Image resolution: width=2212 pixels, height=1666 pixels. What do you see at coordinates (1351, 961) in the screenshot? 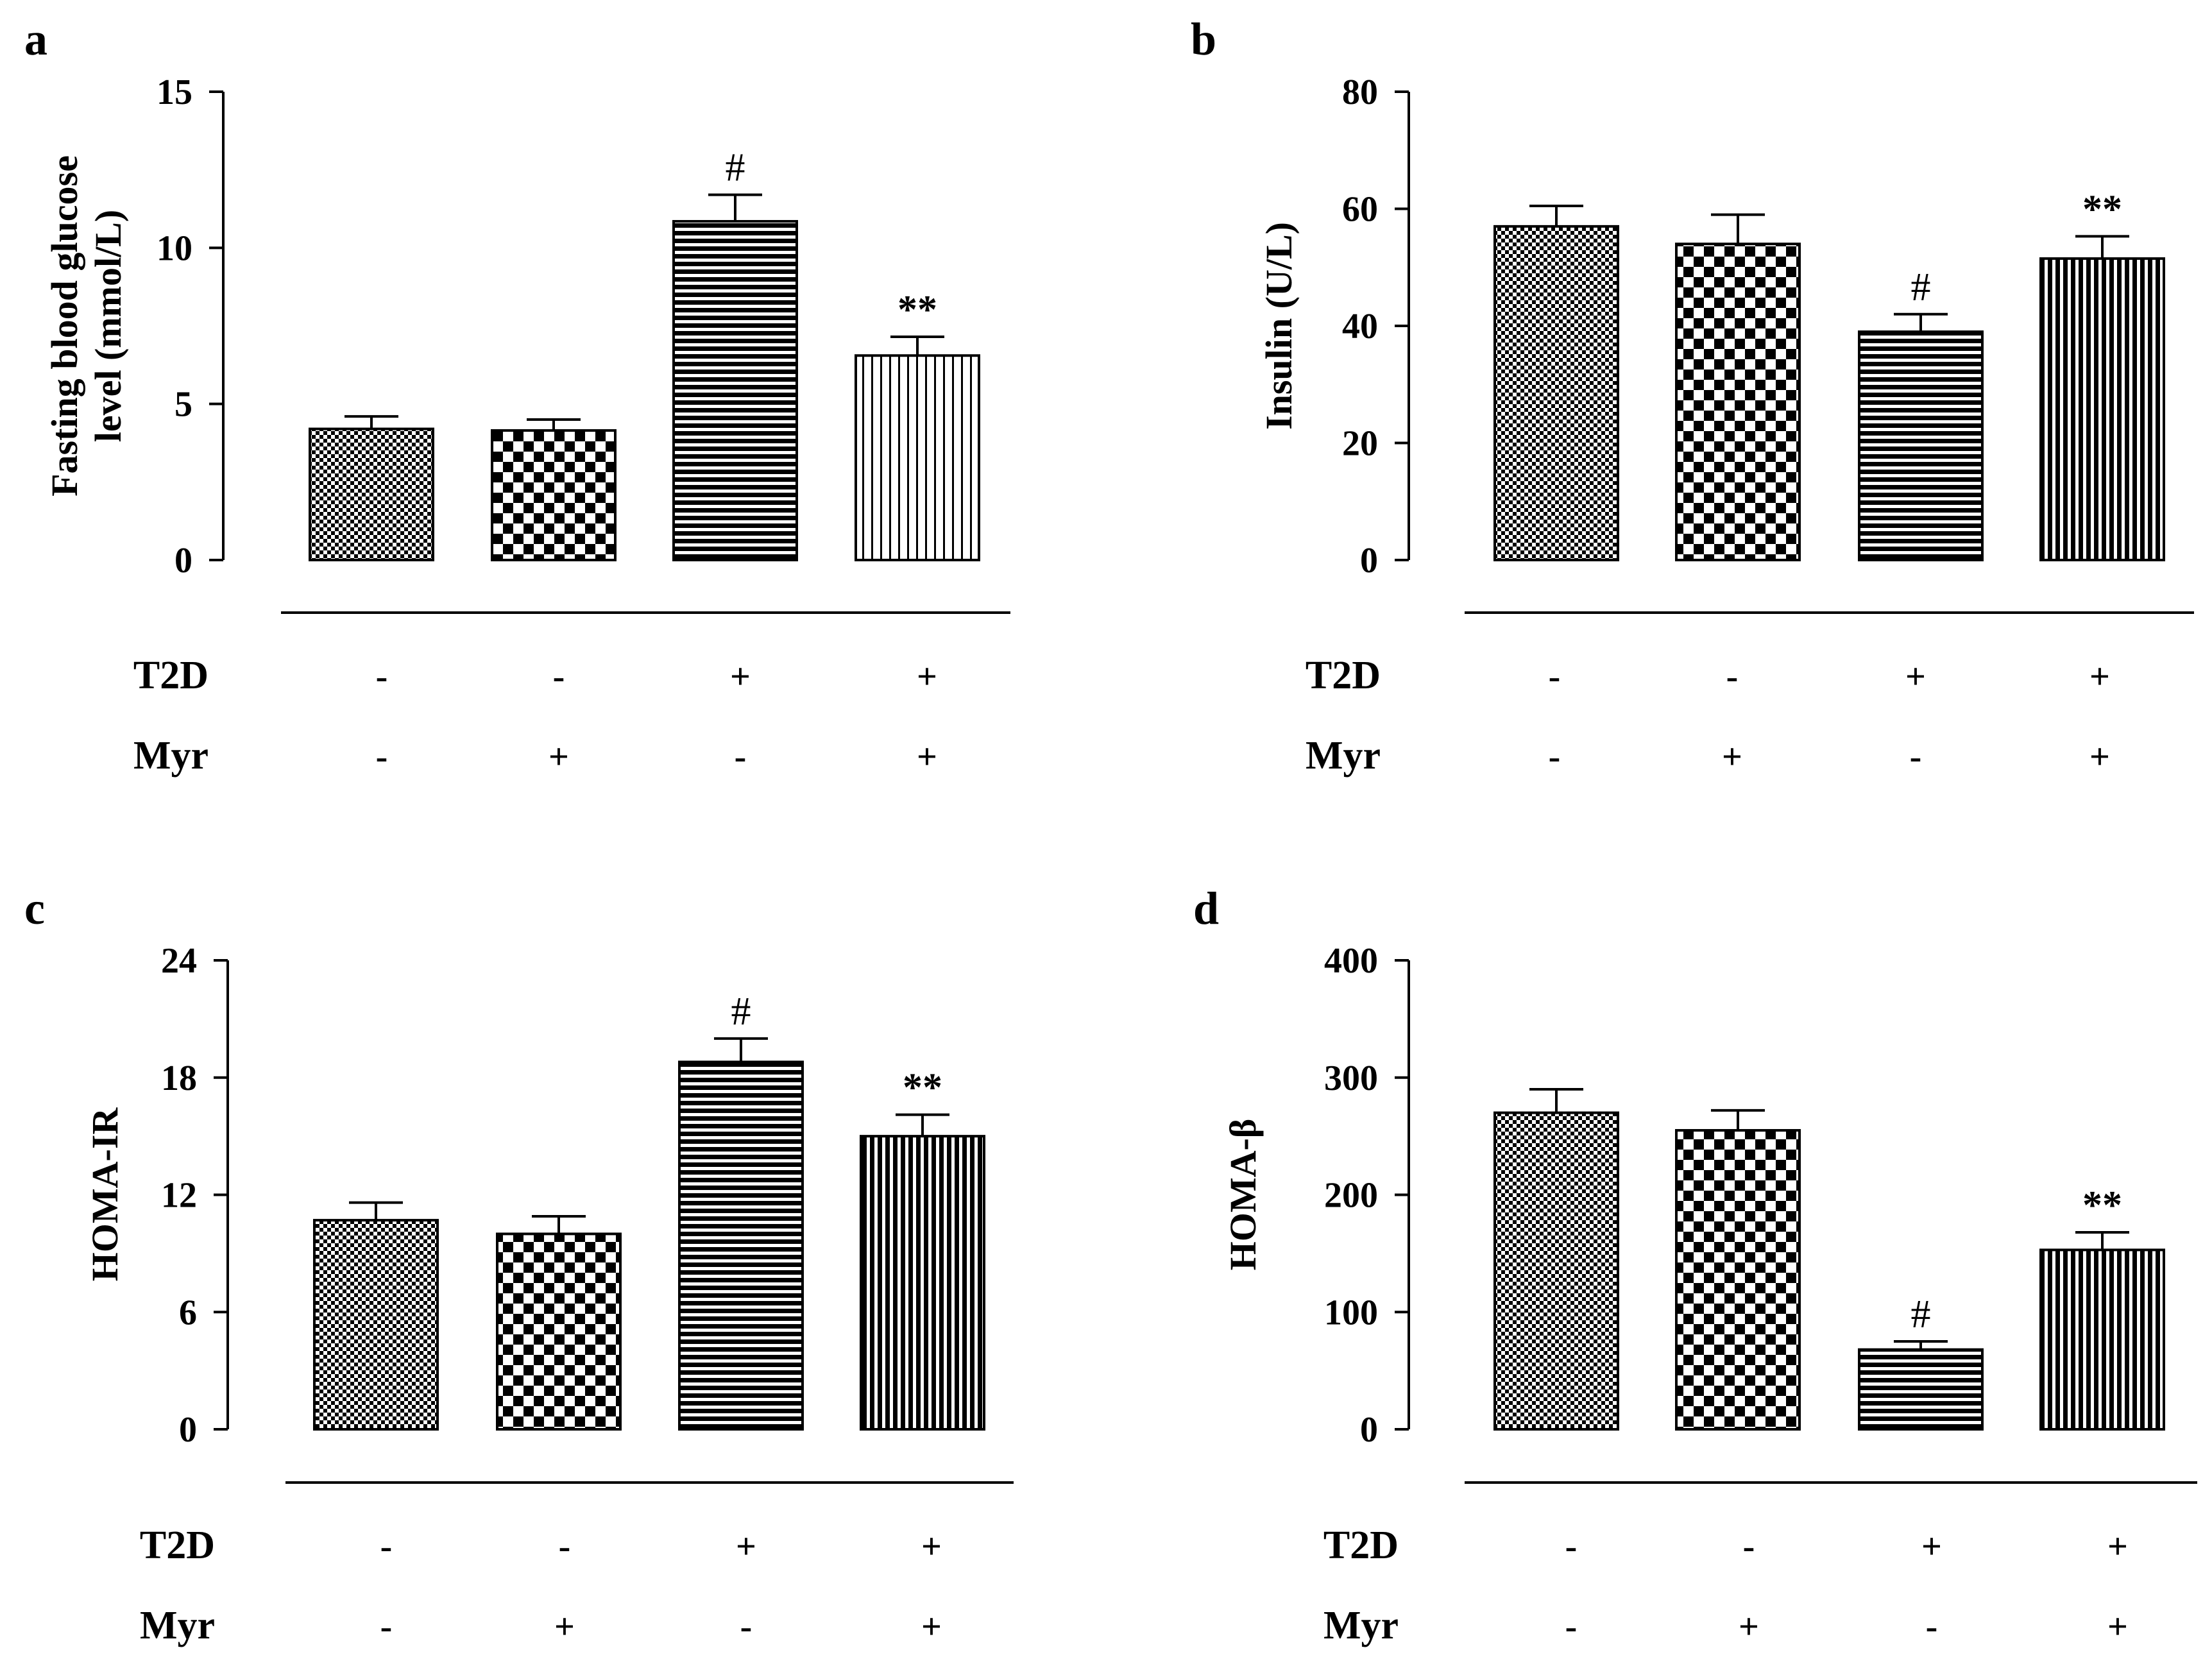
I see `y-tick-label: 400` at bounding box center [1351, 961].